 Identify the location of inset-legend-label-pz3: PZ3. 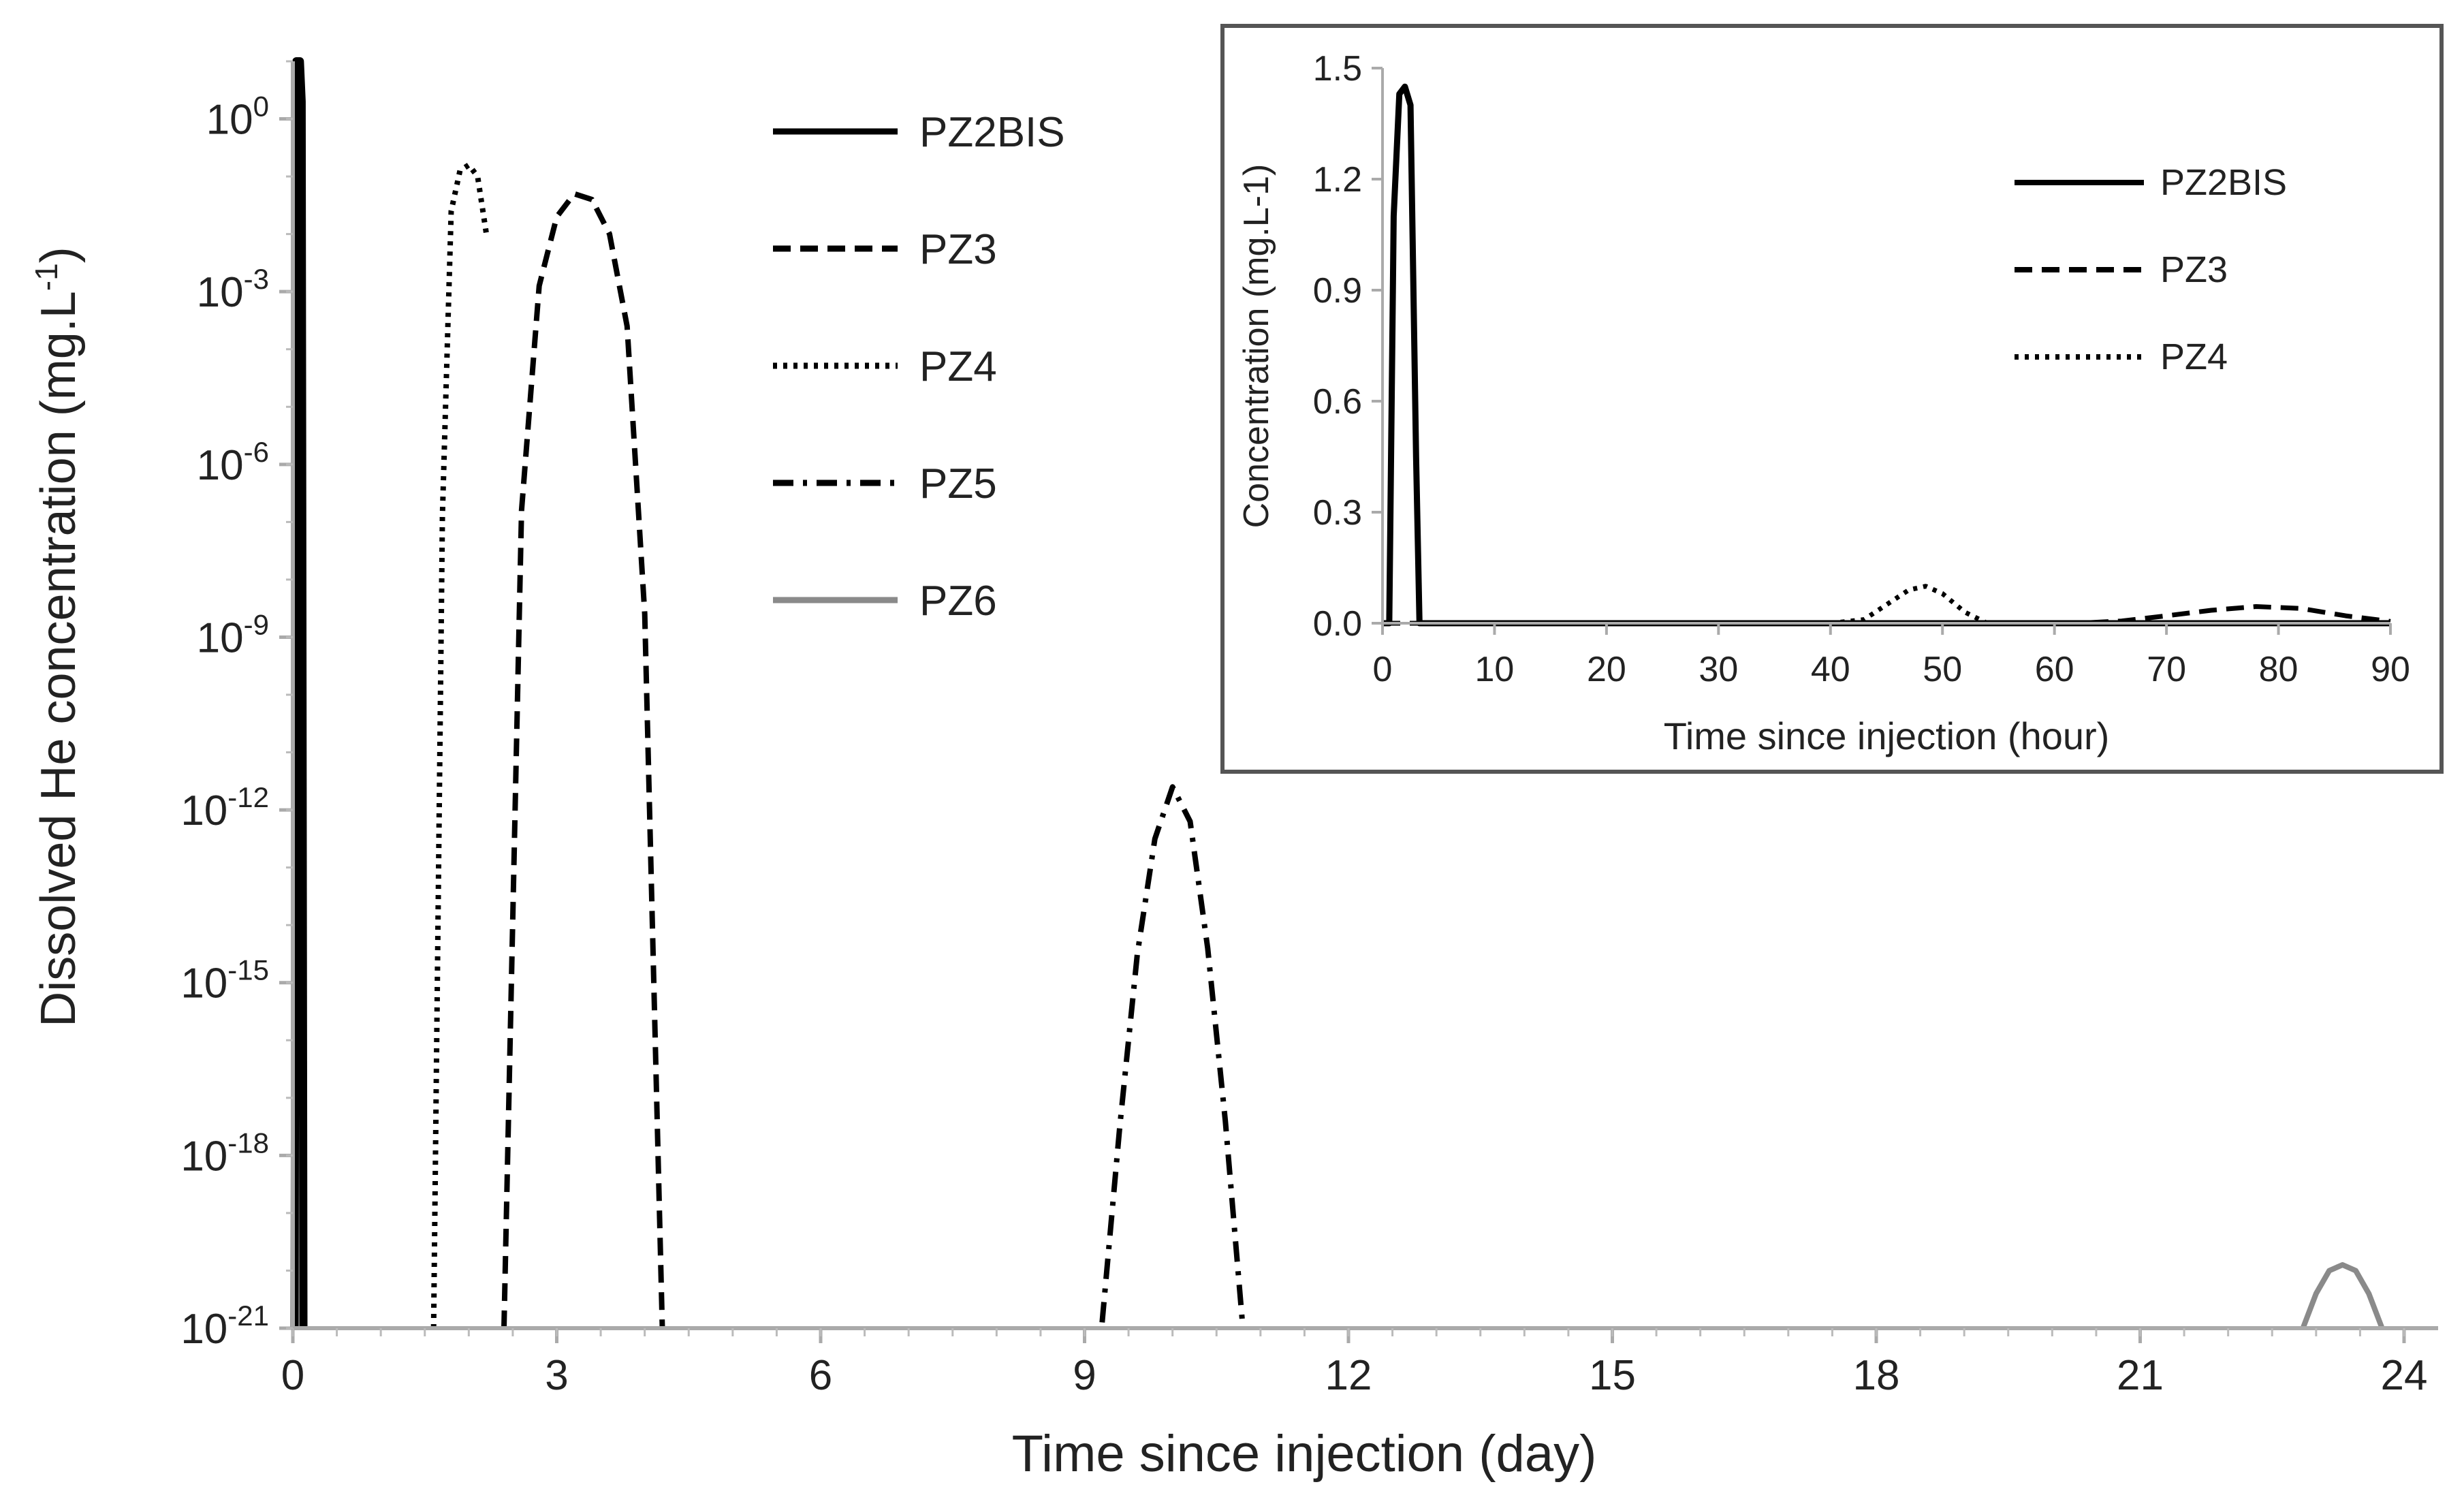
(2194, 269).